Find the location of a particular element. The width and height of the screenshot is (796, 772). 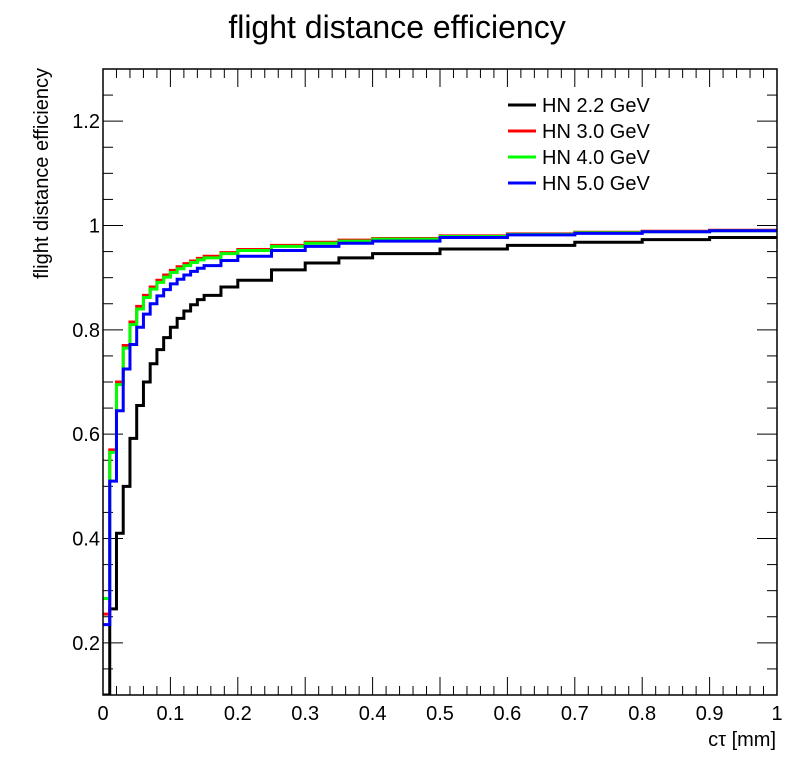

y-tick-label: 0.8 is located at coordinates (86, 331).